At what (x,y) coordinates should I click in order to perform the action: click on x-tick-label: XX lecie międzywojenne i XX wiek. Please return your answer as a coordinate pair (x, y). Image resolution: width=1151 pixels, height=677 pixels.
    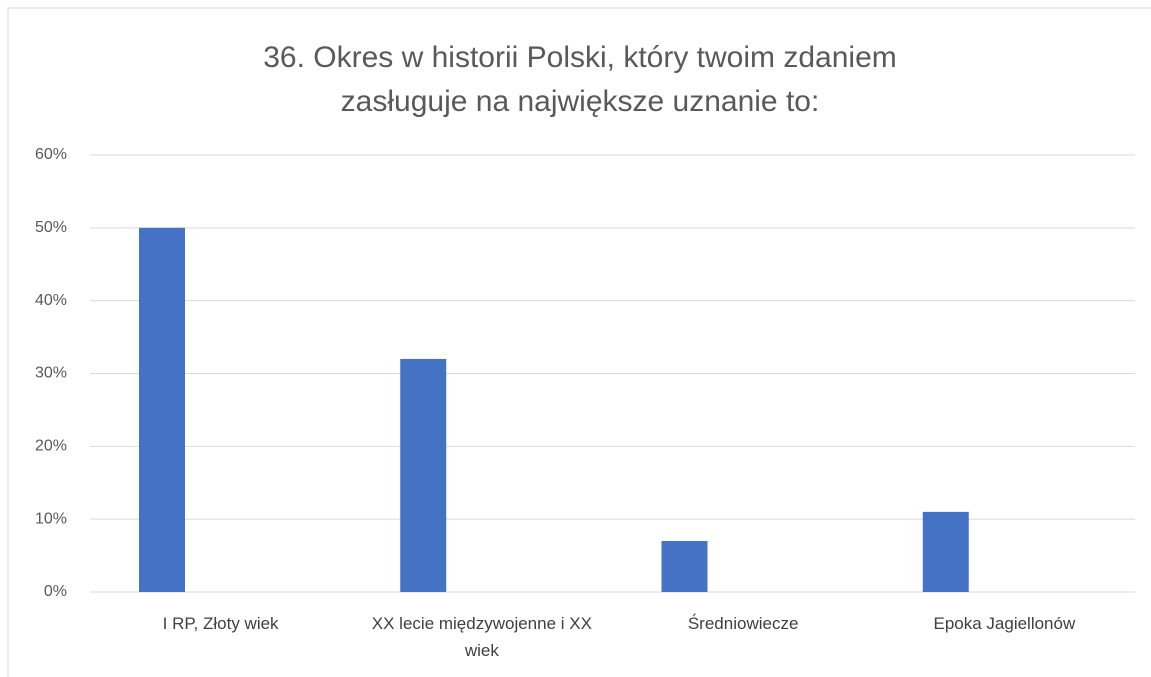
    Looking at the image, I should click on (481, 637).